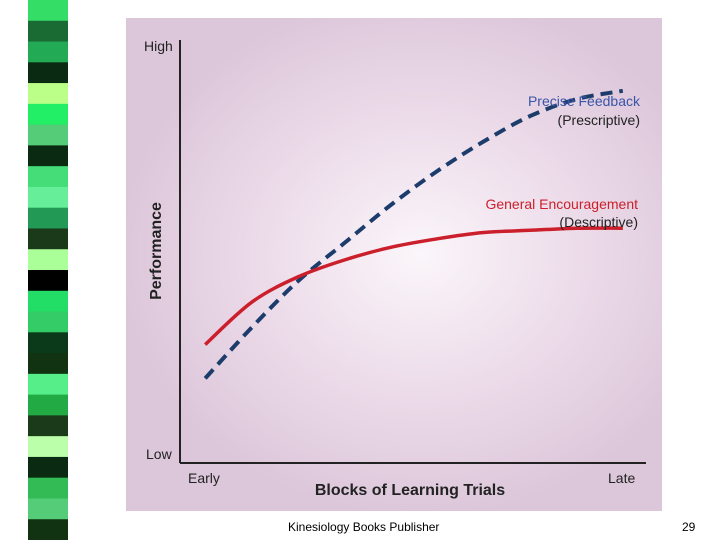  I want to click on page-number: 29, so click(689, 527).